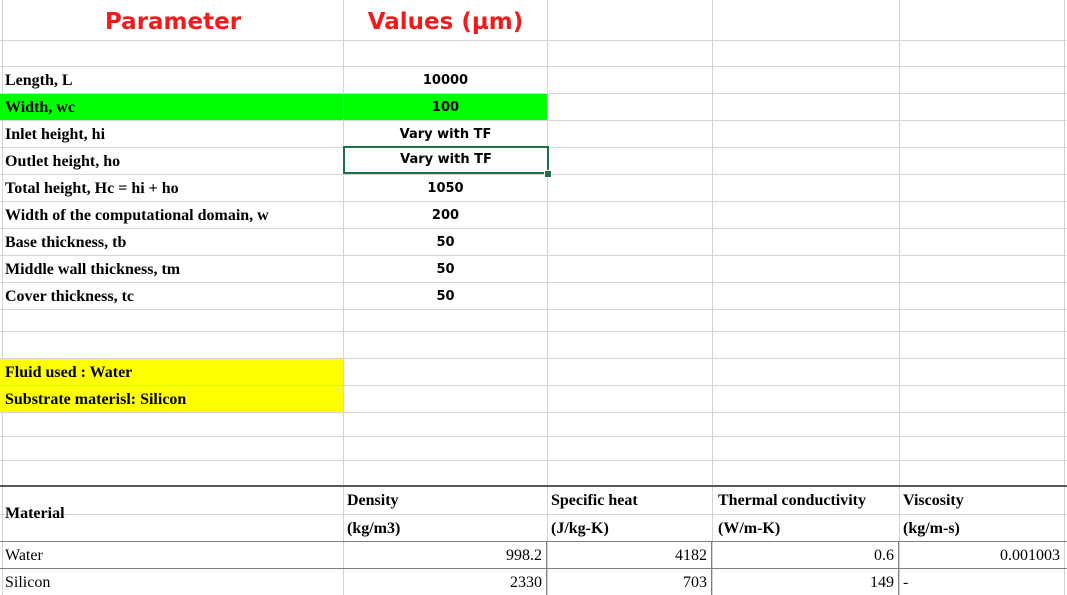  What do you see at coordinates (24, 555) in the screenshot?
I see `table-row-water-material: Water` at bounding box center [24, 555].